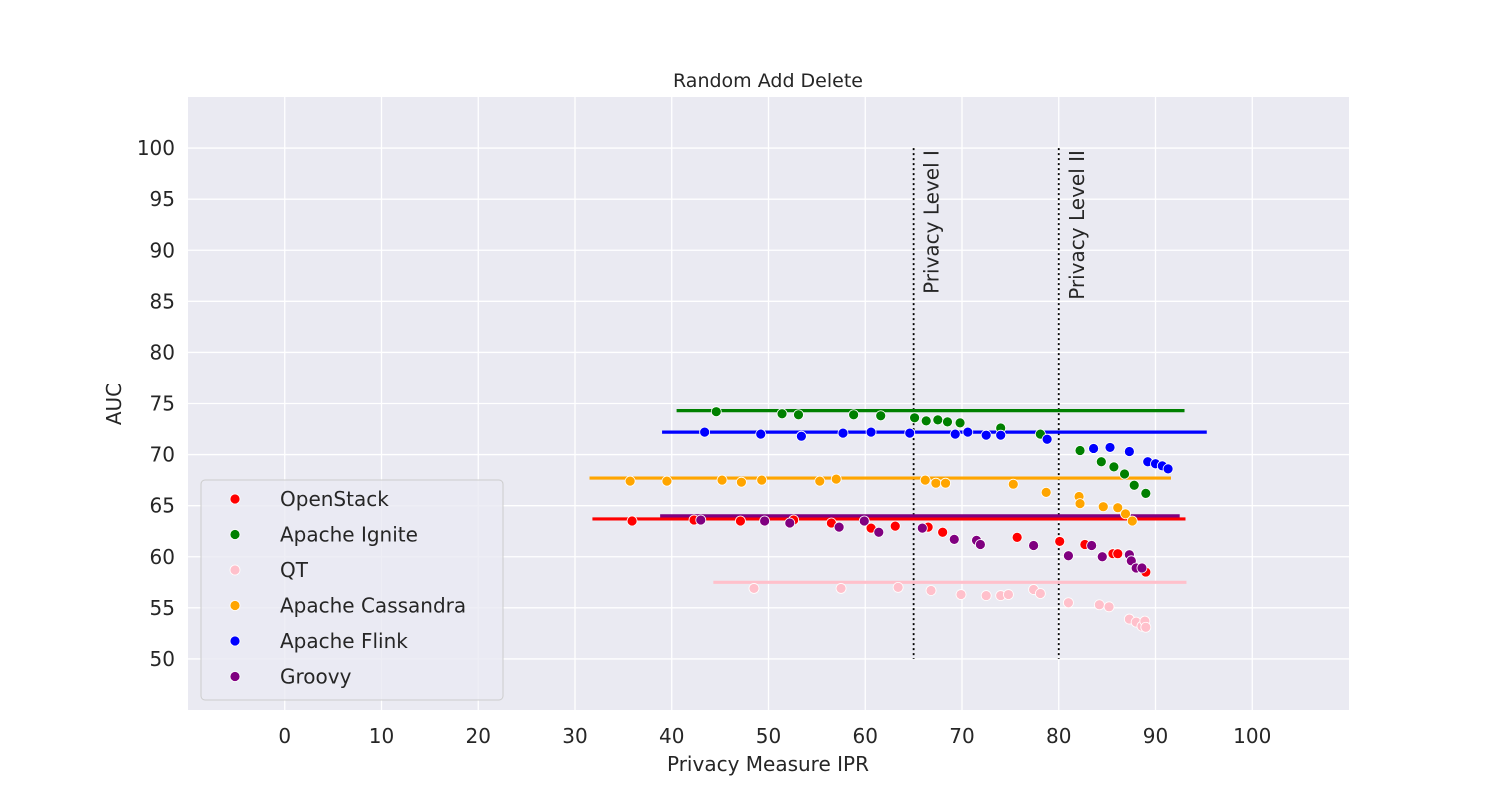  Describe the element at coordinates (344, 641) in the screenshot. I see `legend-label: Apache Flink` at that location.